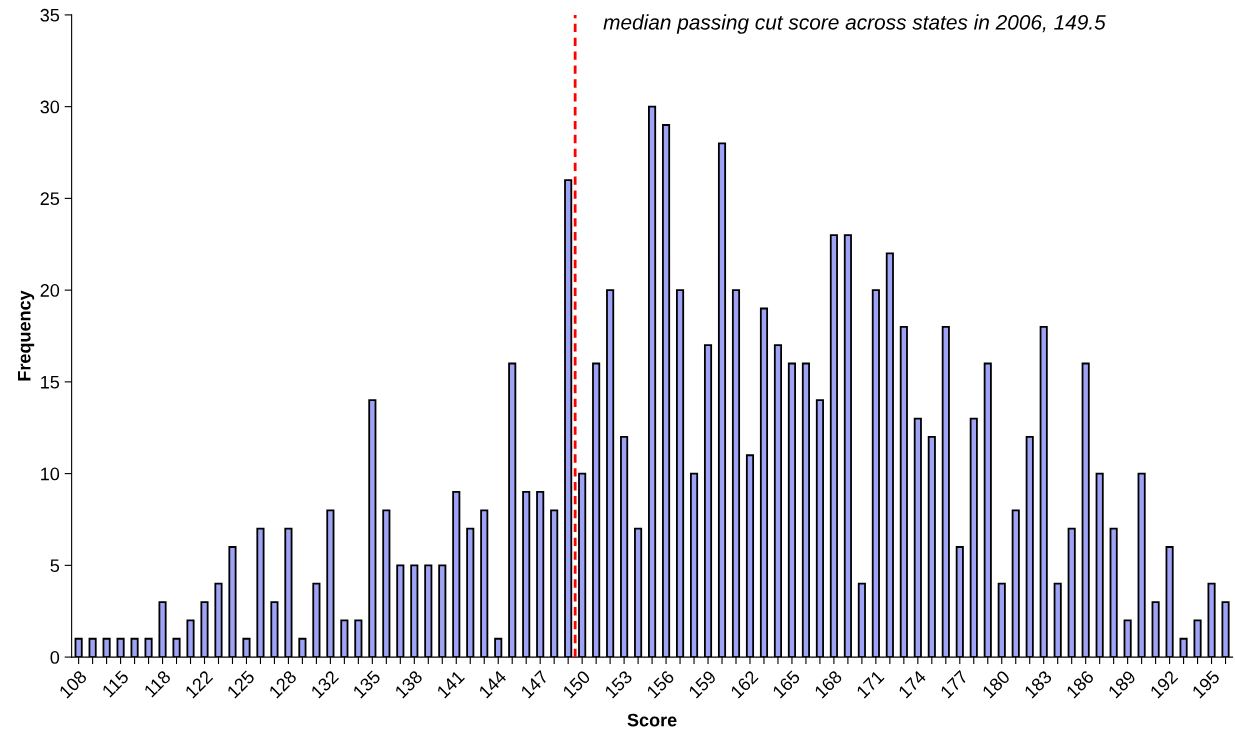  I want to click on annotation: median passing cut score across states in 2006, 149.5, so click(854, 24).